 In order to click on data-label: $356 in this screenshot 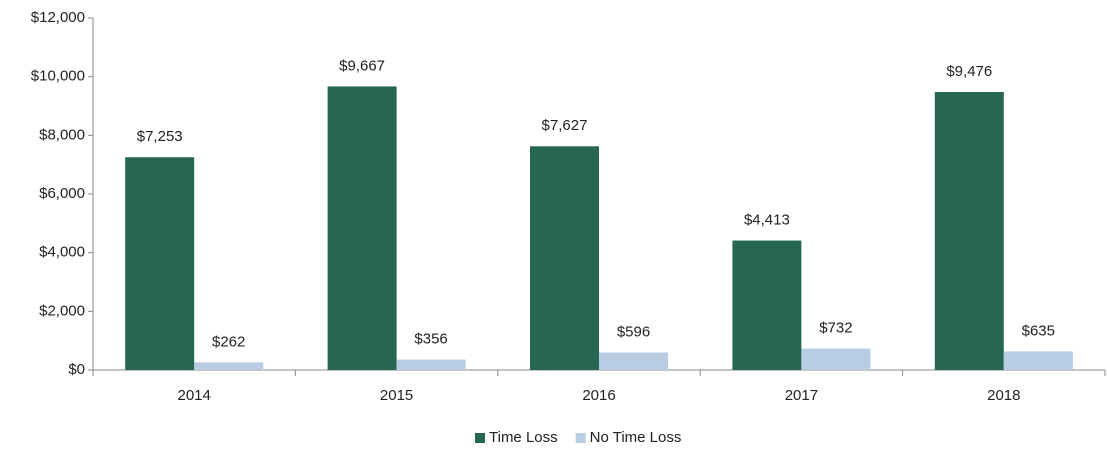, I will do `click(430, 339)`.